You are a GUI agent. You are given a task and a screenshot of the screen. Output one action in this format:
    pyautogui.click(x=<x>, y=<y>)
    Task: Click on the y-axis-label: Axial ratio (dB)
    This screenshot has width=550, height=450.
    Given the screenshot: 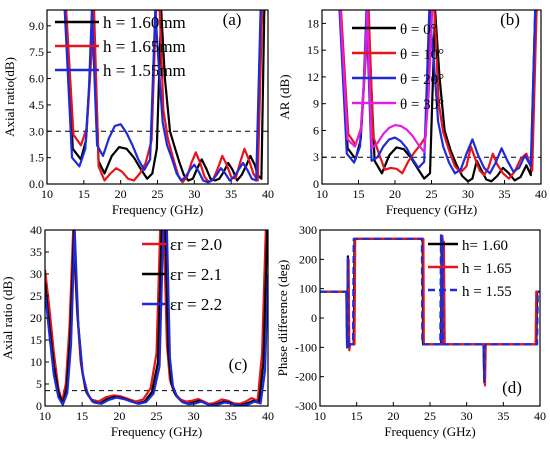 What is the action you would take?
    pyautogui.click(x=7, y=317)
    